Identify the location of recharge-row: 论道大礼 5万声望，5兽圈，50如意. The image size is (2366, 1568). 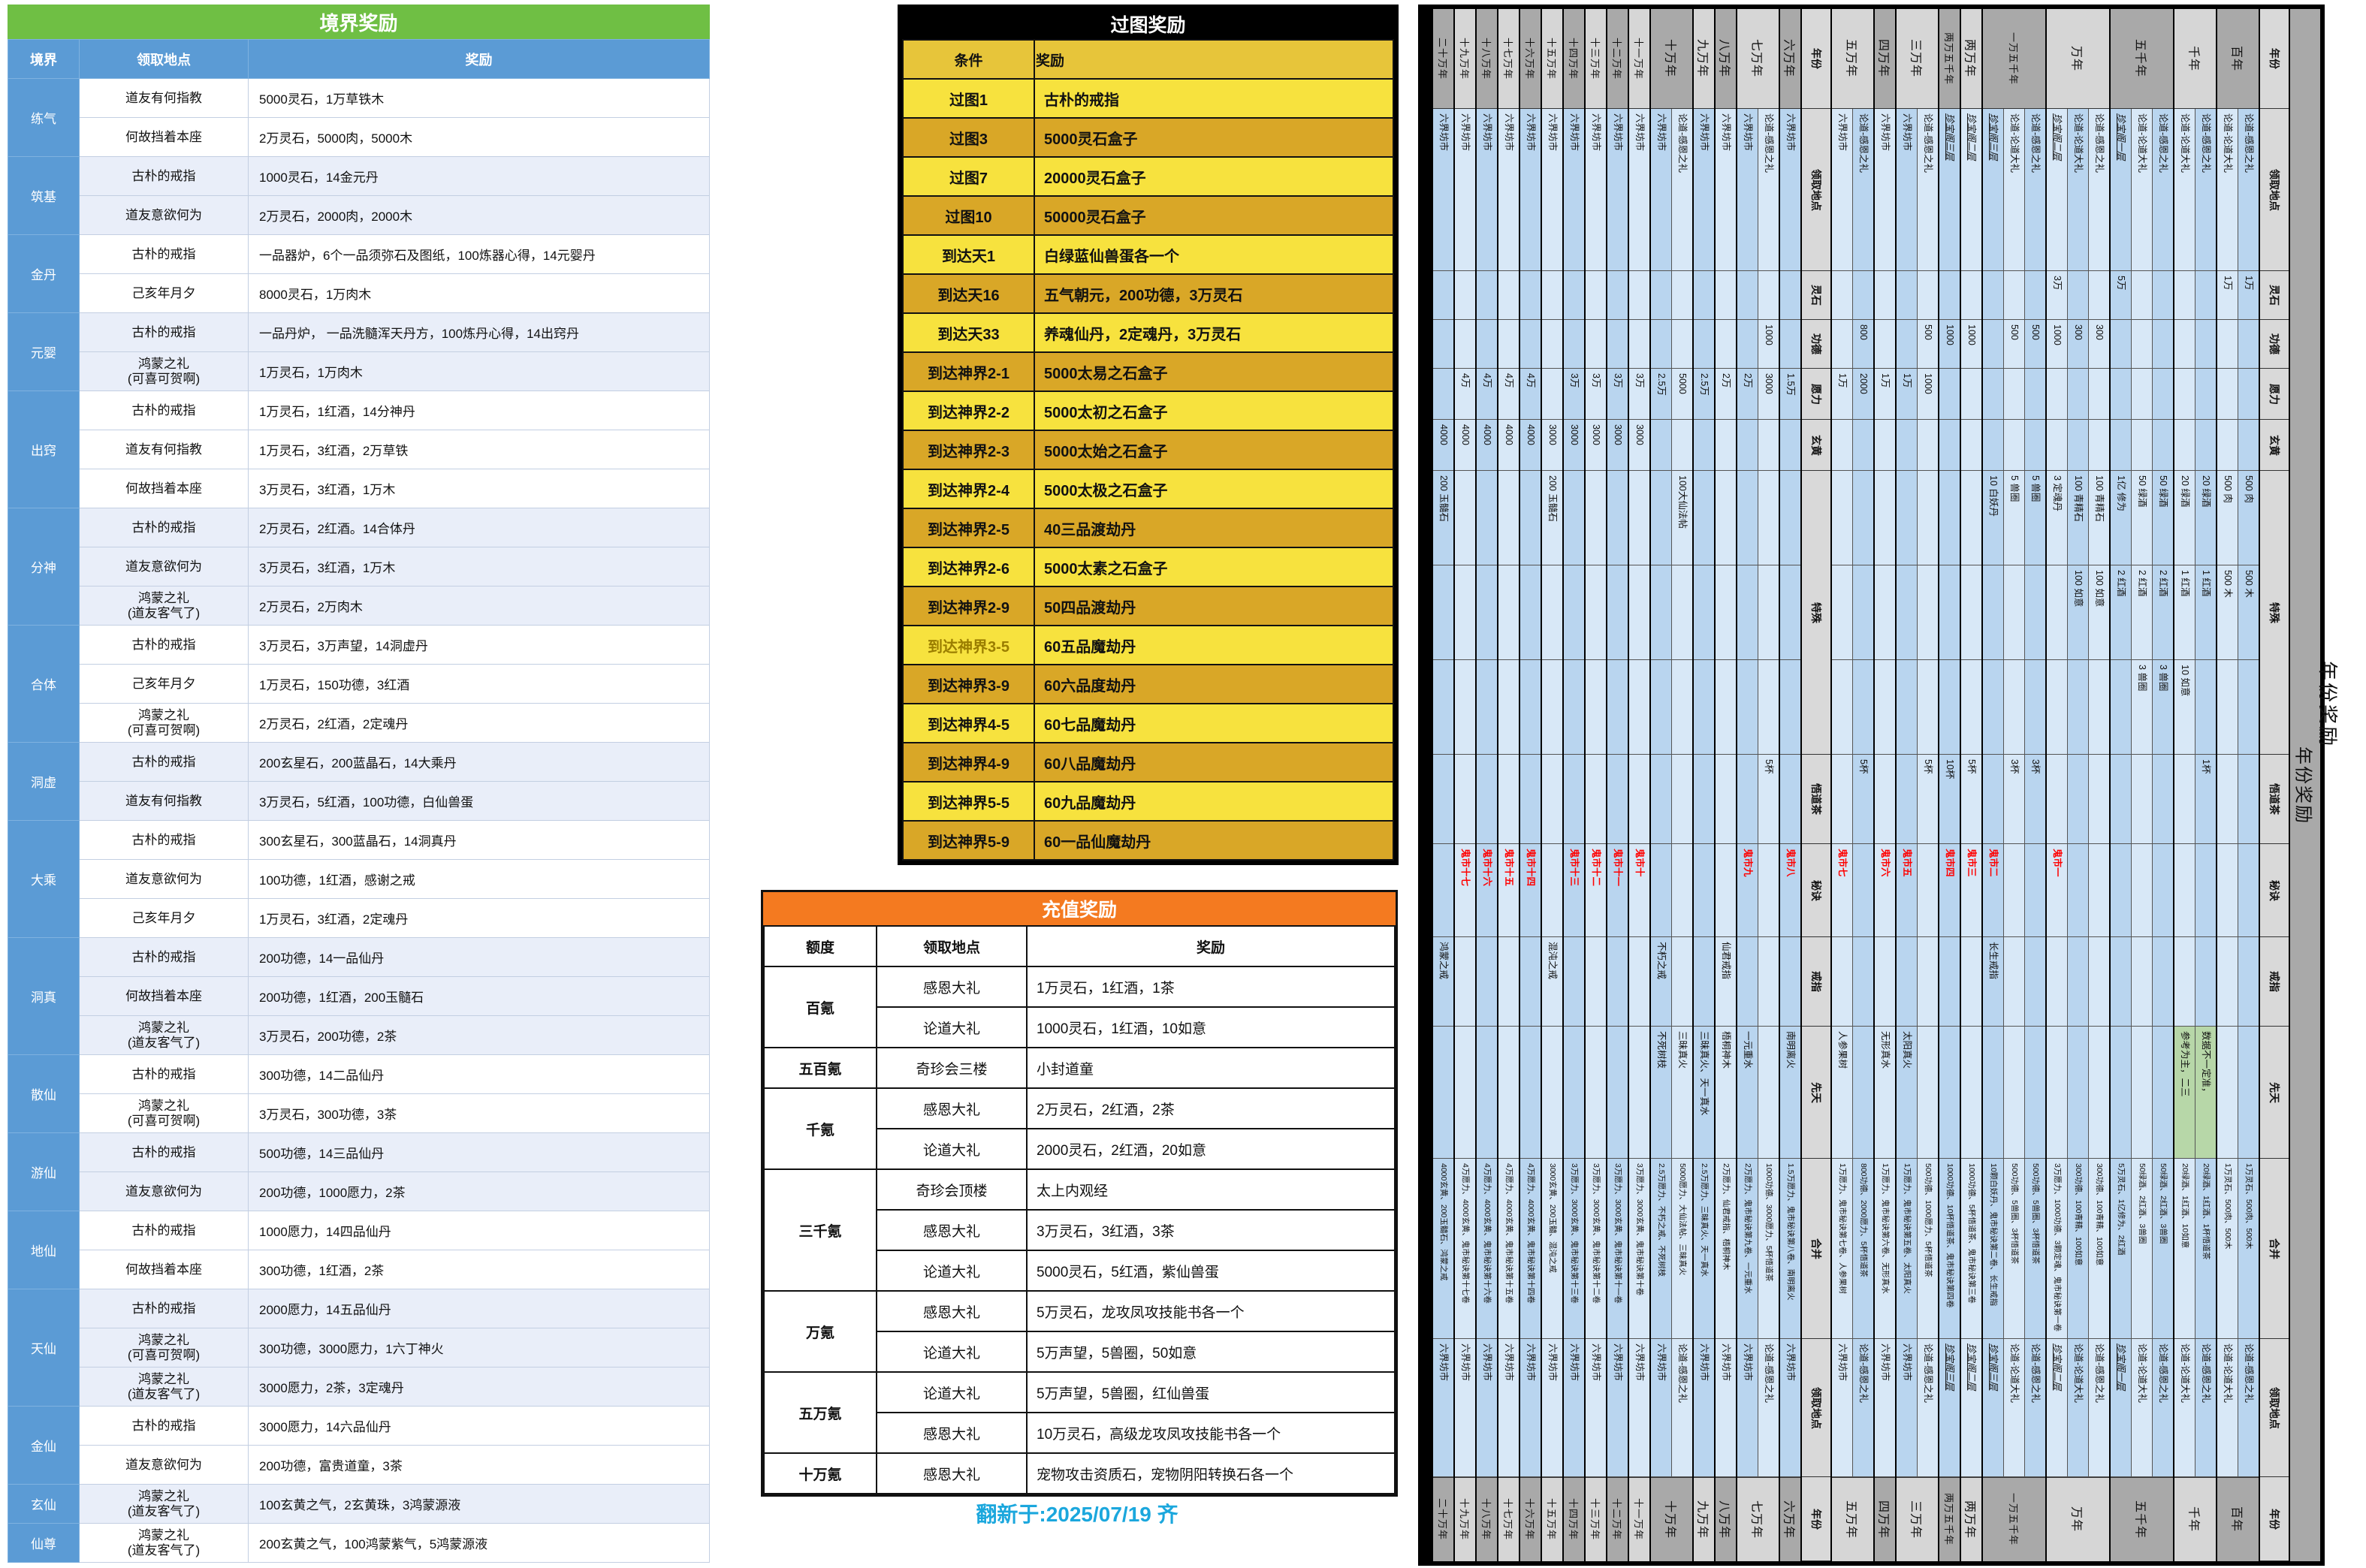
(1080, 1352).